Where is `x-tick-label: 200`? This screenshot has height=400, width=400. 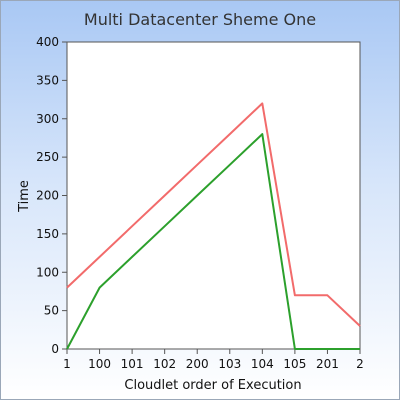
x-tick-label: 200 is located at coordinates (197, 364).